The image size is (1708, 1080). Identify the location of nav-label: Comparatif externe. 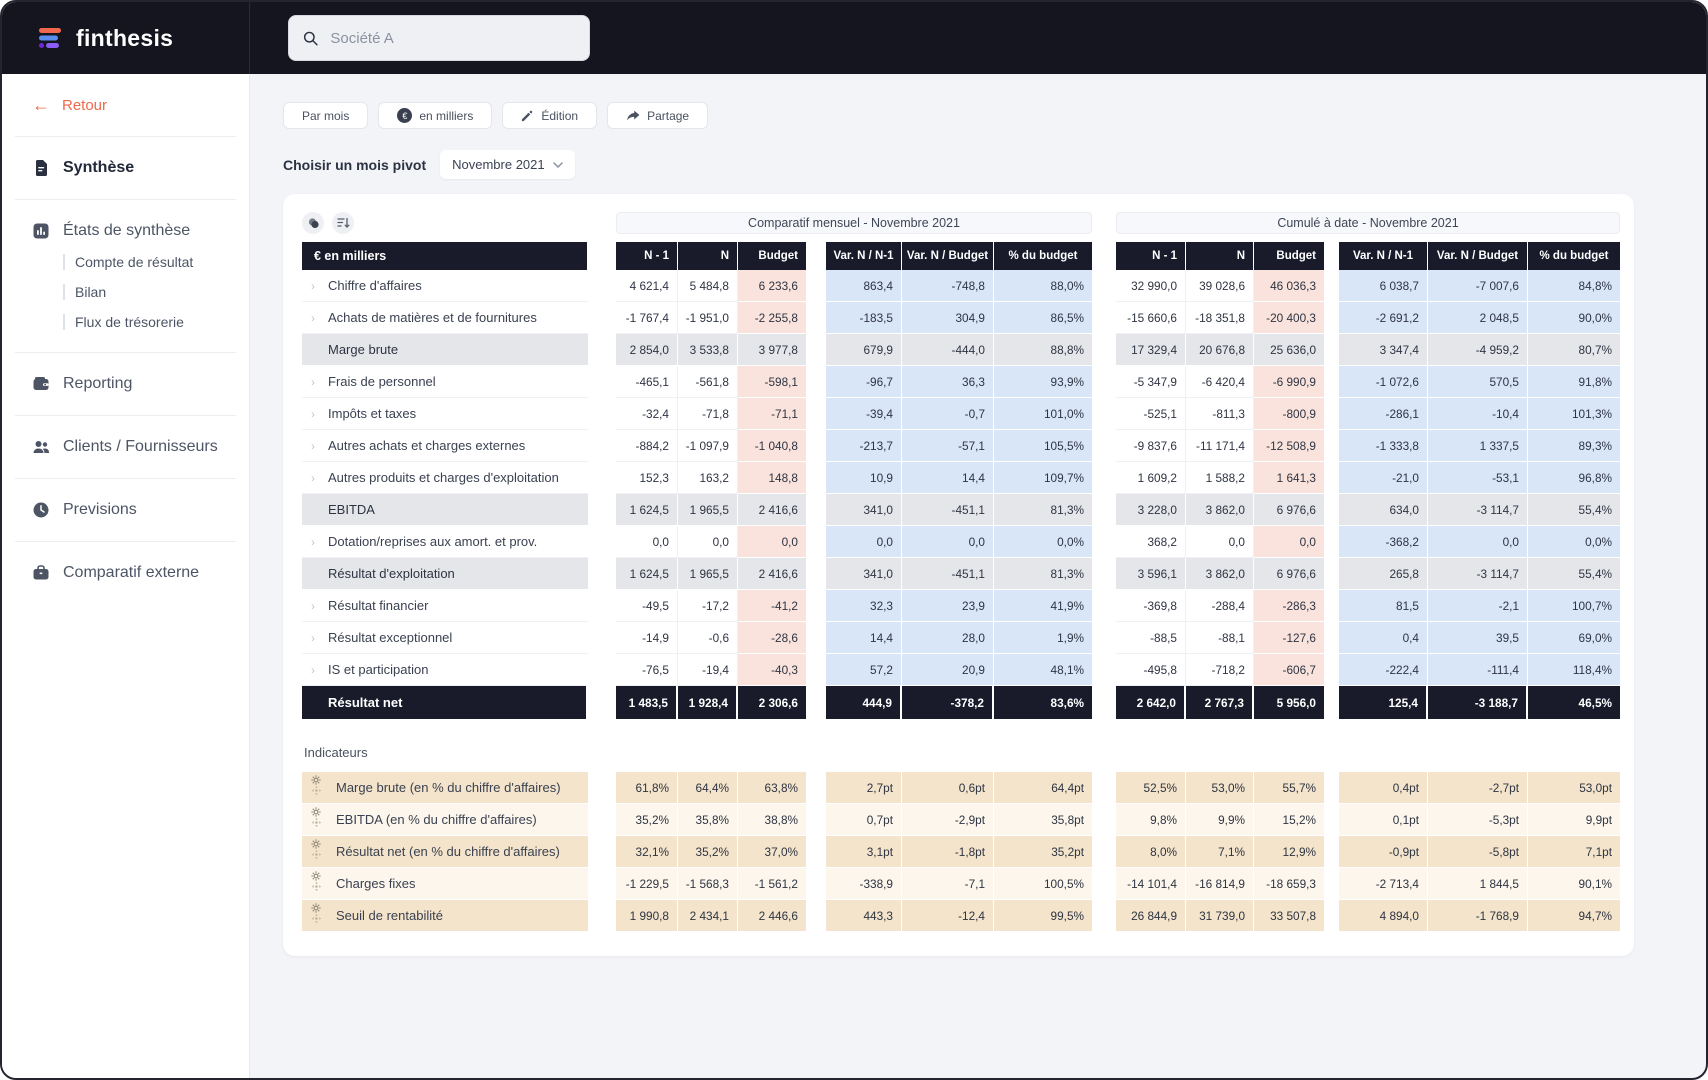
(131, 572).